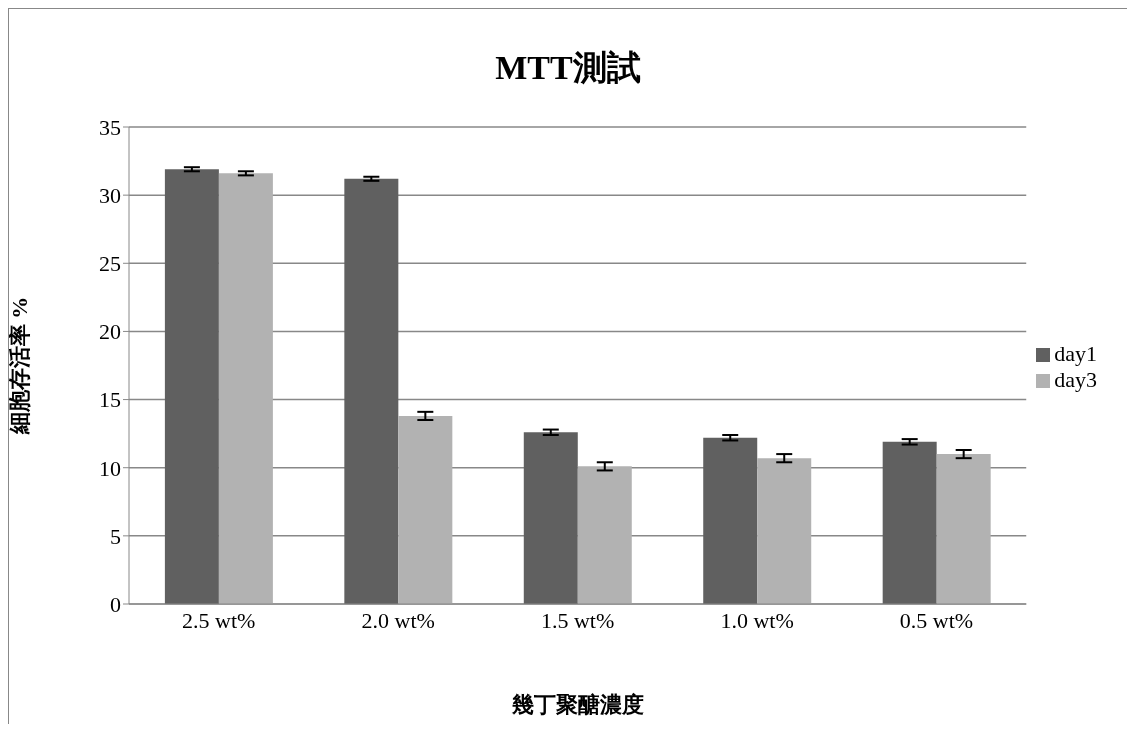 The image size is (1134, 731). Describe the element at coordinates (219, 620) in the screenshot. I see `x-tick-label: 2.5 wt%` at that location.